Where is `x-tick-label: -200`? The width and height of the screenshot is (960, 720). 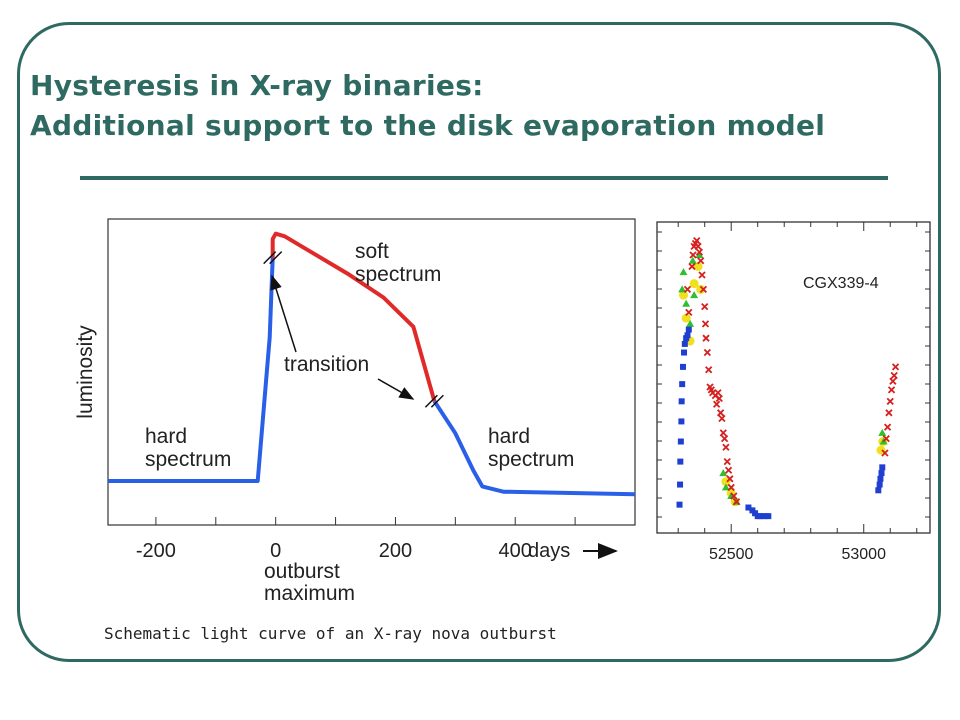
x-tick-label: -200 is located at coordinates (156, 551).